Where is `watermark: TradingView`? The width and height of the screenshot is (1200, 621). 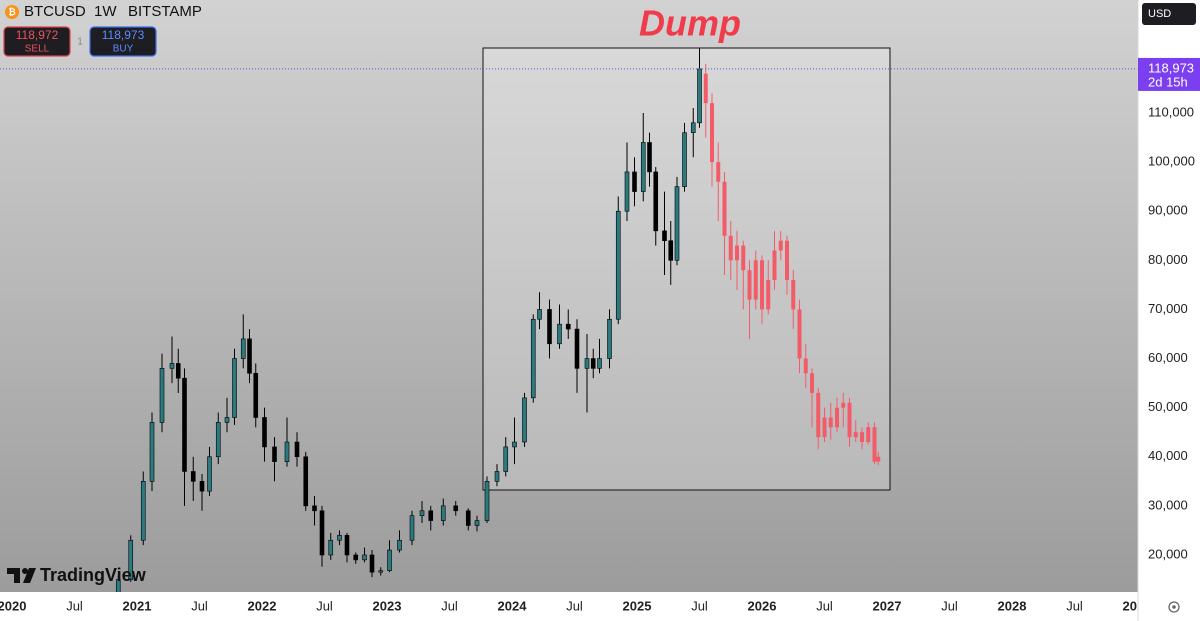
watermark: TradingView is located at coordinates (93, 575).